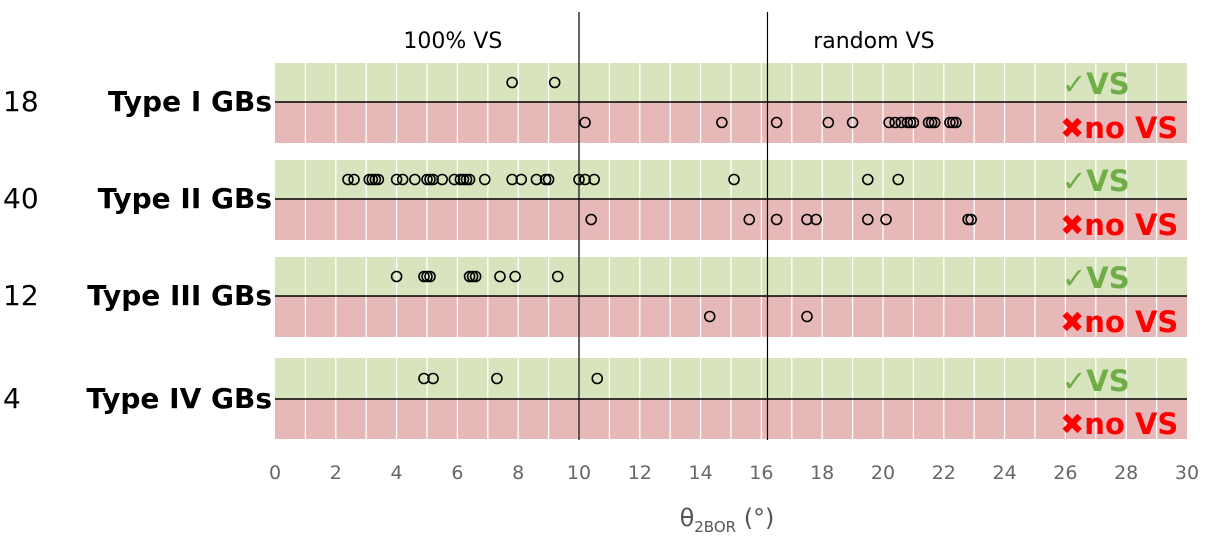 The width and height of the screenshot is (1208, 544). I want to click on x-tick-label: 8, so click(518, 473).